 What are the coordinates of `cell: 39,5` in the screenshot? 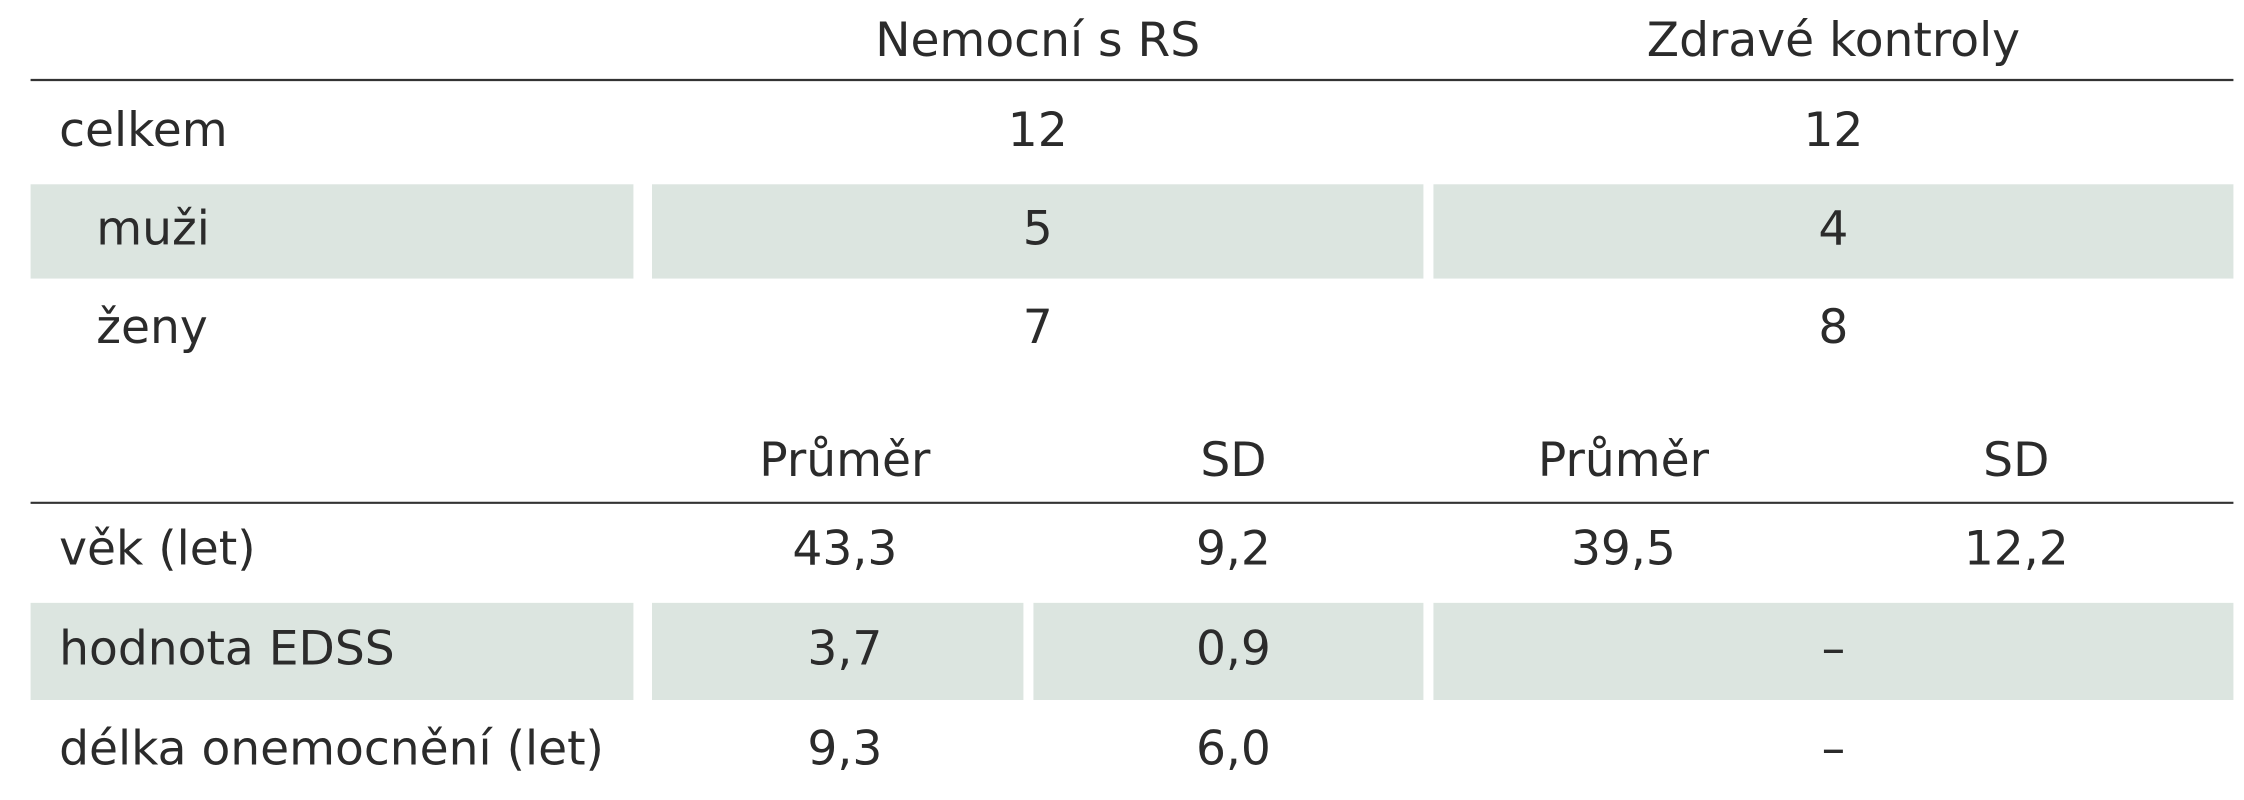 It's located at (1623, 548).